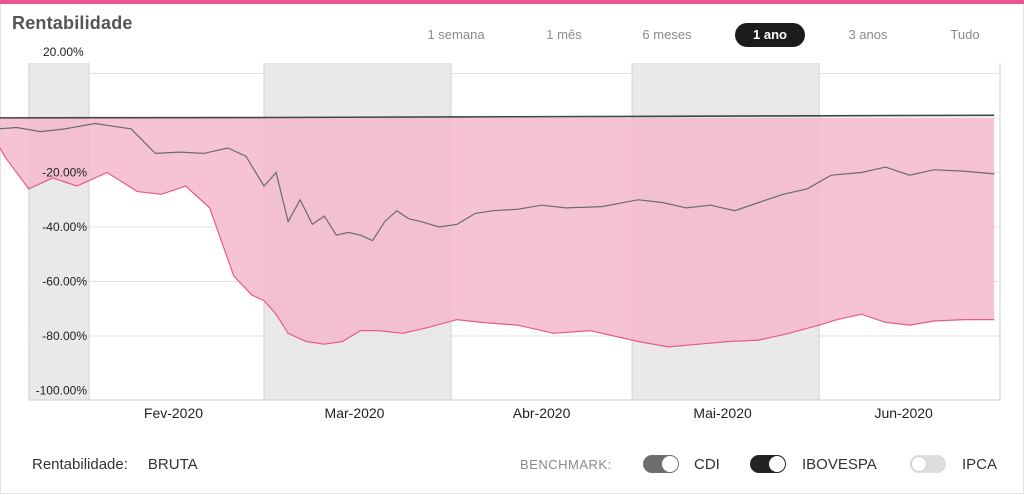 The image size is (1024, 495). I want to click on range-1-ano-button: 1 ano, so click(770, 35).